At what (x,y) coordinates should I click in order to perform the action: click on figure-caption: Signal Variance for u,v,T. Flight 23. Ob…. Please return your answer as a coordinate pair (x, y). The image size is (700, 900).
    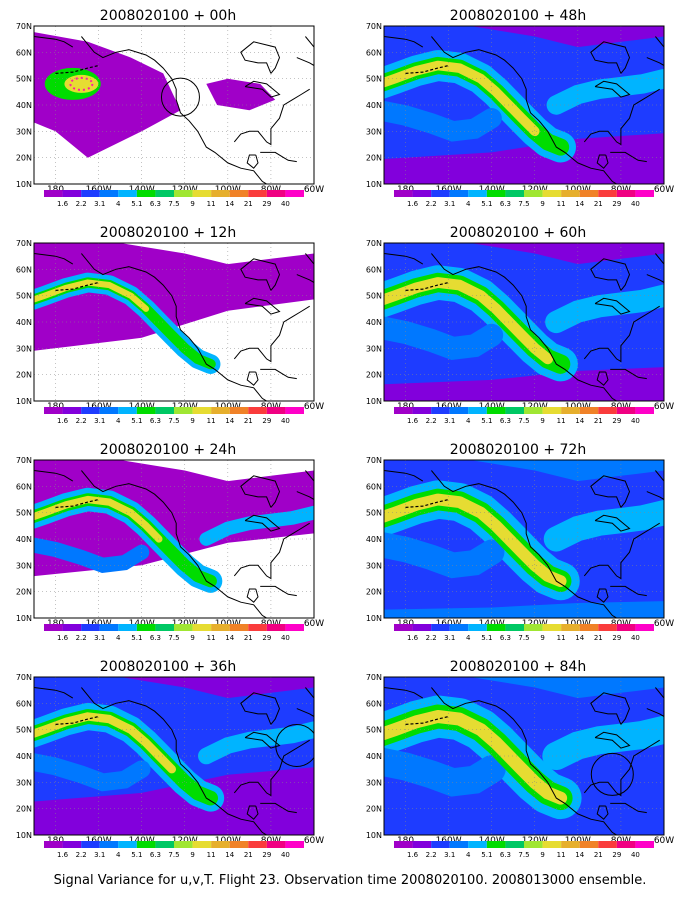
    Looking at the image, I should click on (350, 880).